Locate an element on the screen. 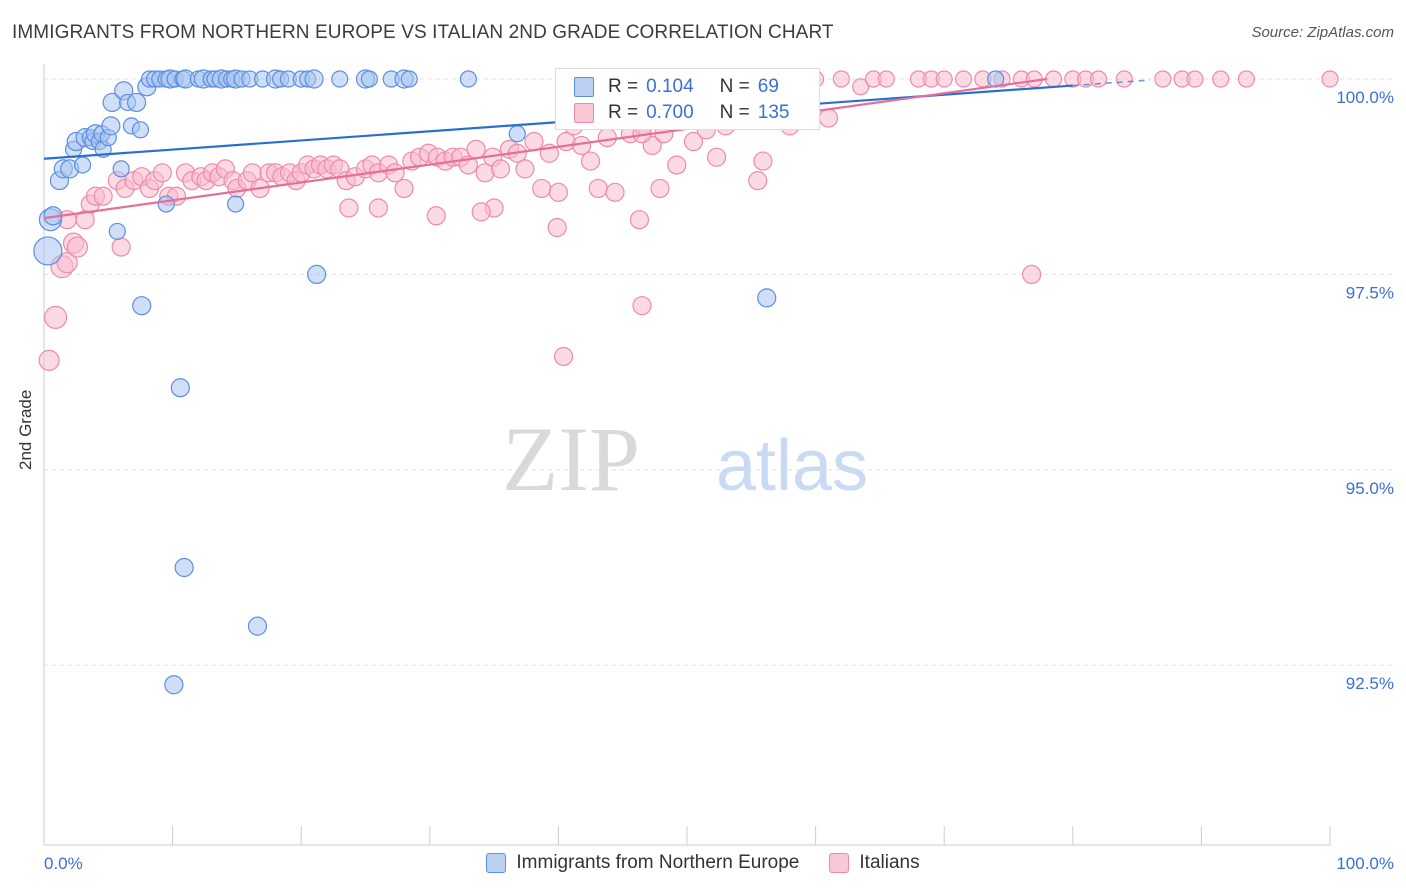 The height and width of the screenshot is (892, 1406). legend-swatch-pink is located at coordinates (839, 863).